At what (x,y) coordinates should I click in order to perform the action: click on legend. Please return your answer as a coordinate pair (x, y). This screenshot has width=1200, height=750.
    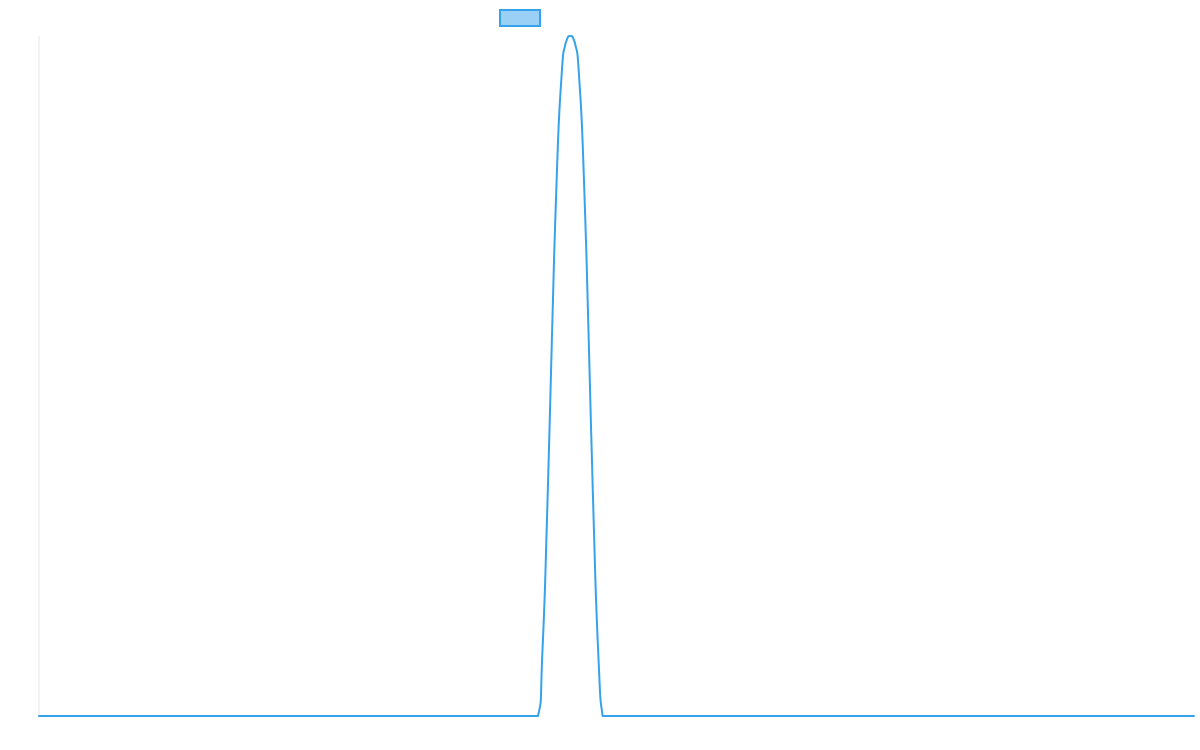
    Looking at the image, I should click on (520, 18).